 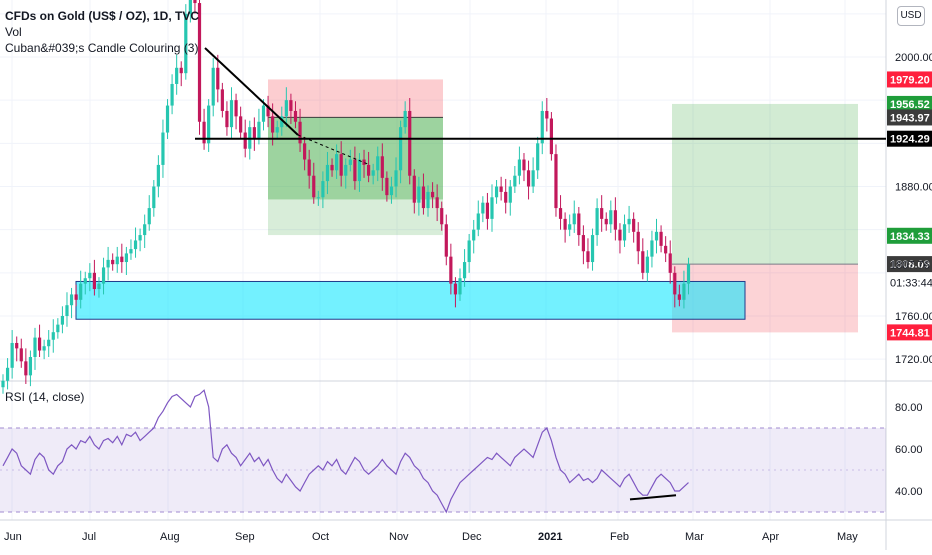 What do you see at coordinates (410, 300) in the screenshot?
I see `support-zone-rectangle` at bounding box center [410, 300].